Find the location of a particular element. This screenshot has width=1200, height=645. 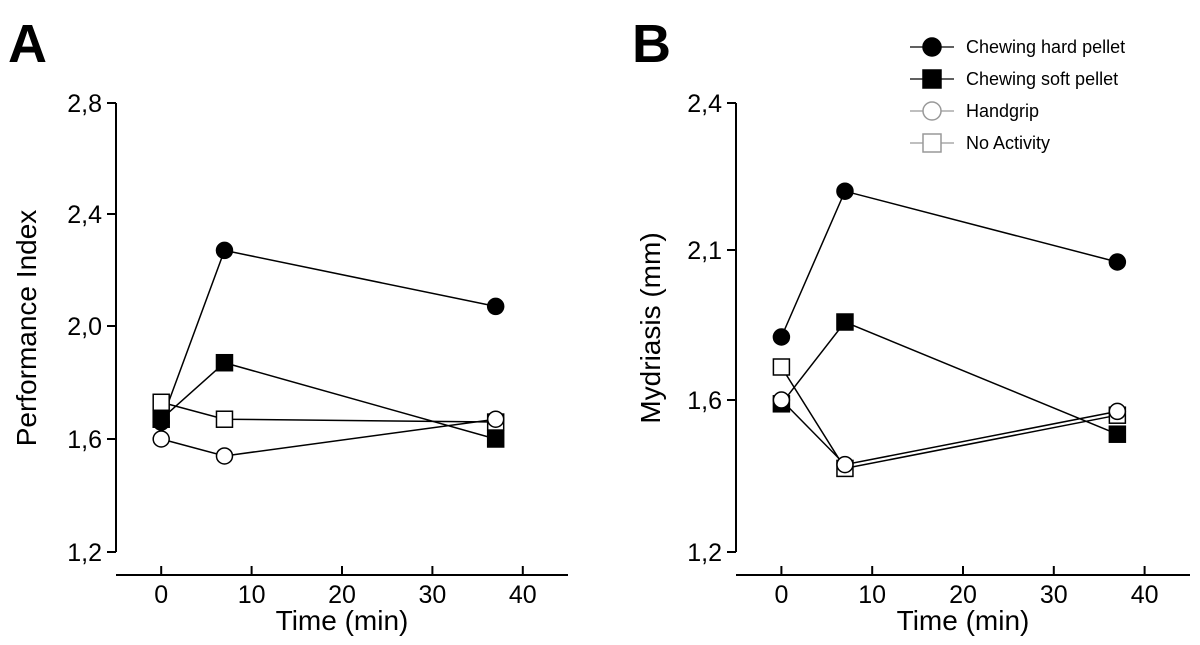

legend-item: Chewing hard pellet is located at coordinates (1017, 47).